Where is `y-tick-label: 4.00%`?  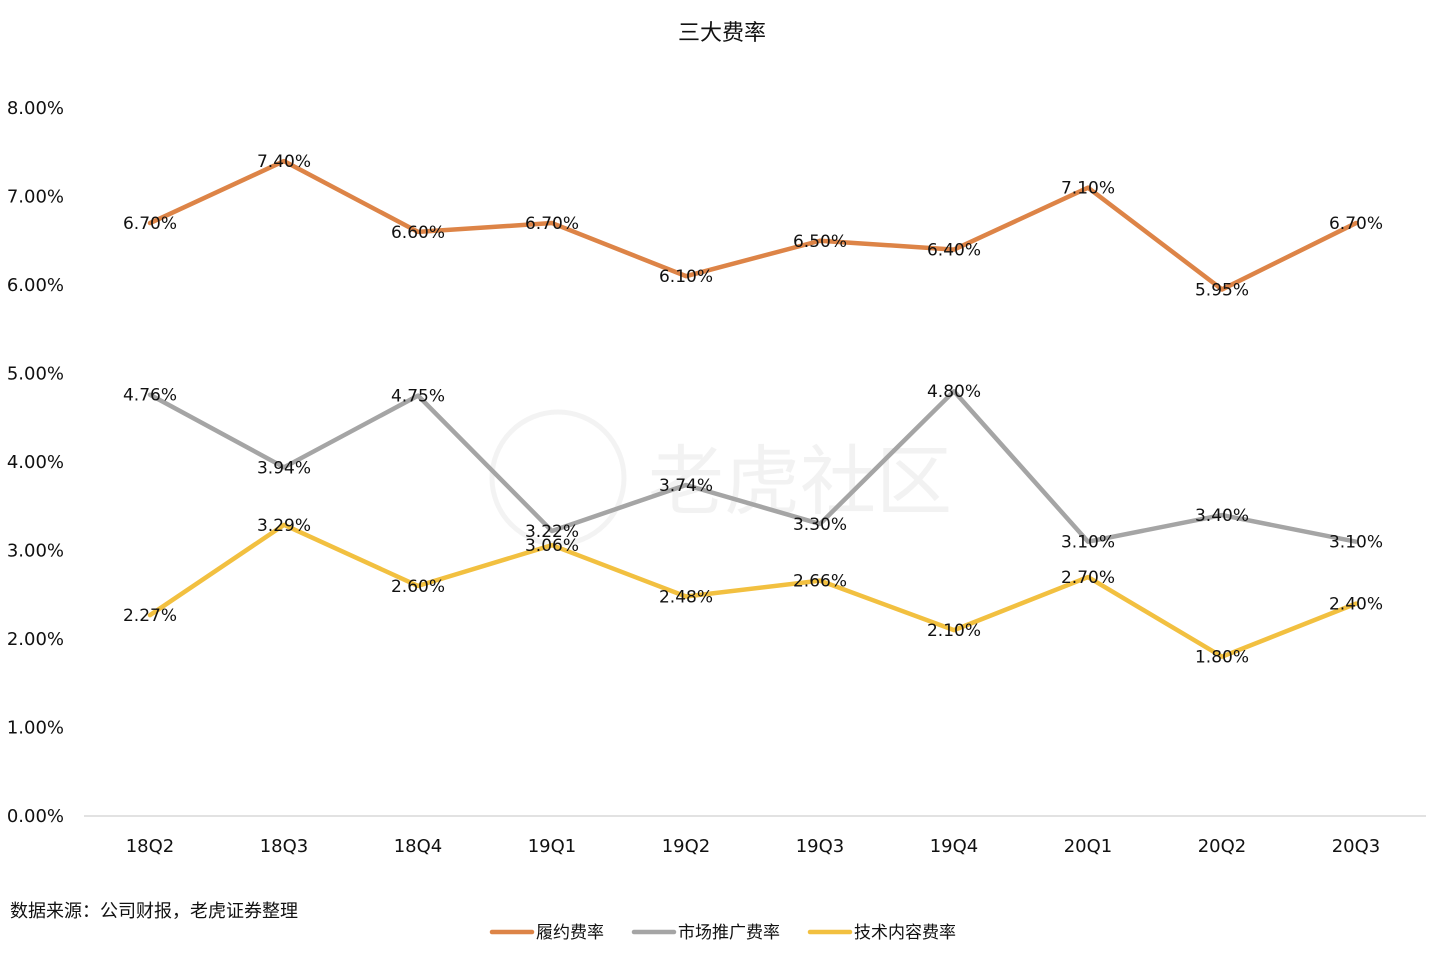 y-tick-label: 4.00% is located at coordinates (35, 462).